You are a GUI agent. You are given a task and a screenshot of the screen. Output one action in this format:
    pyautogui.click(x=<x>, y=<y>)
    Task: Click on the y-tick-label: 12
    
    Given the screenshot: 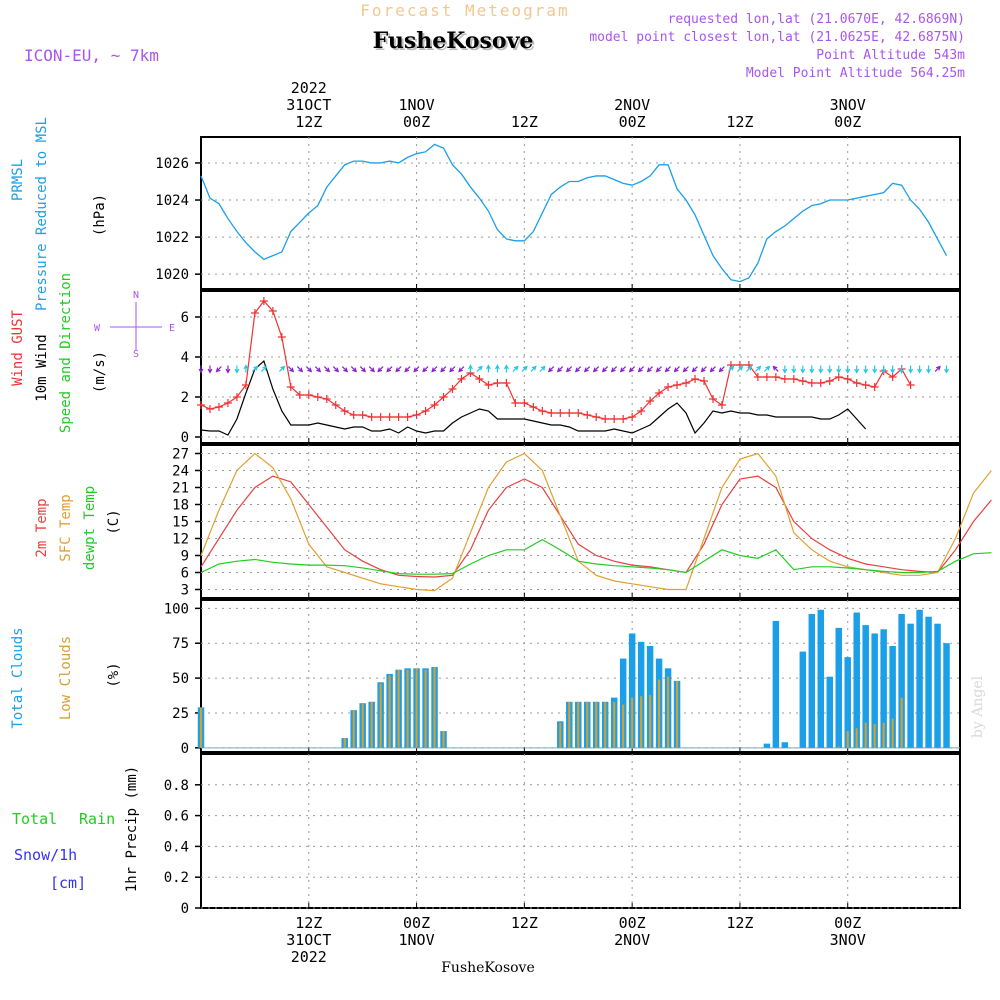 What is the action you would take?
    pyautogui.click(x=180, y=540)
    